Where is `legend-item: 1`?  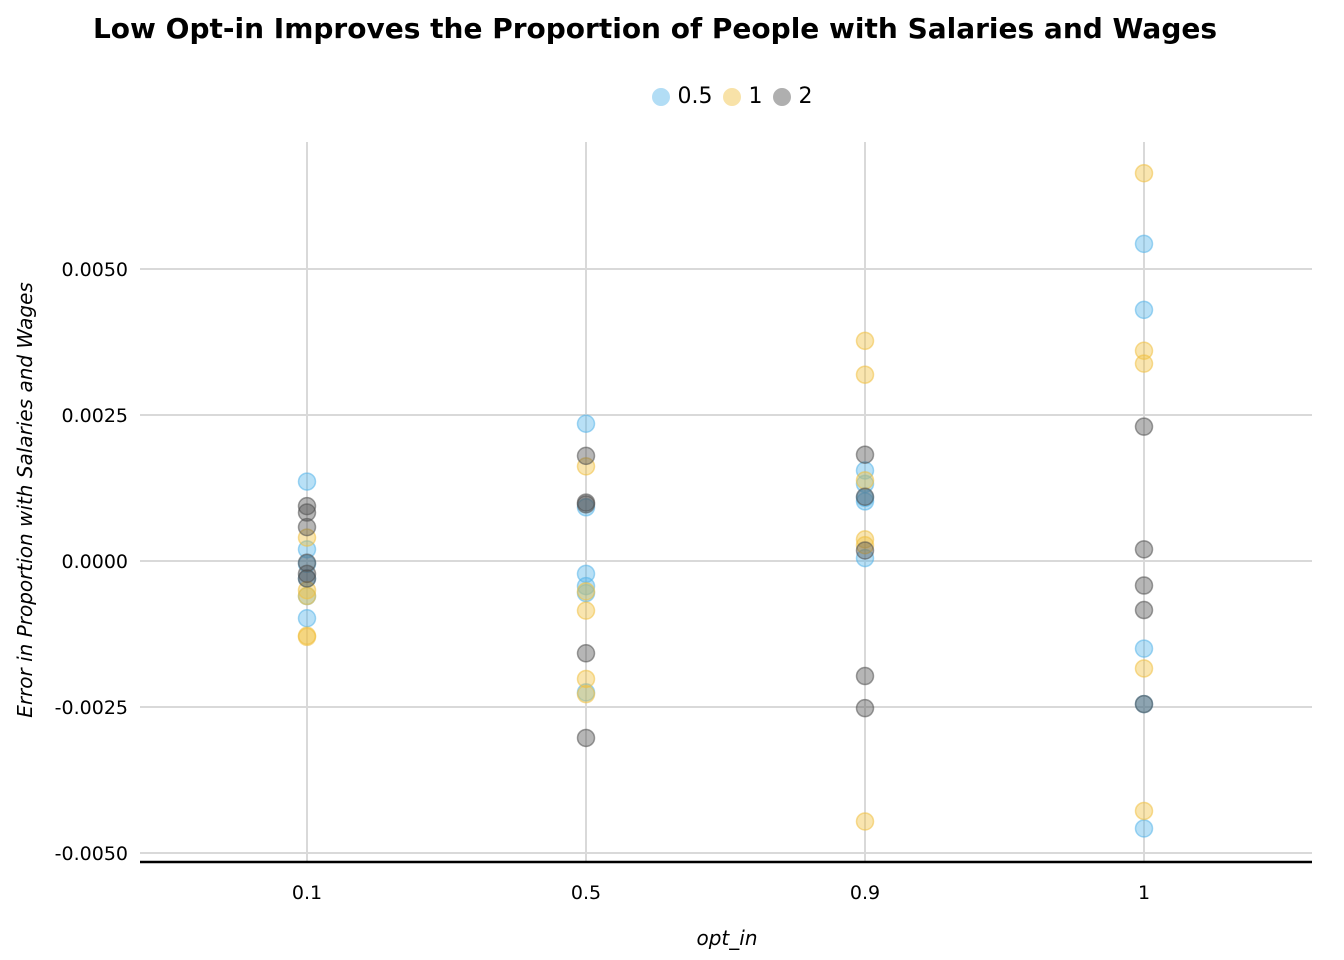
legend-item: 1 is located at coordinates (742, 96).